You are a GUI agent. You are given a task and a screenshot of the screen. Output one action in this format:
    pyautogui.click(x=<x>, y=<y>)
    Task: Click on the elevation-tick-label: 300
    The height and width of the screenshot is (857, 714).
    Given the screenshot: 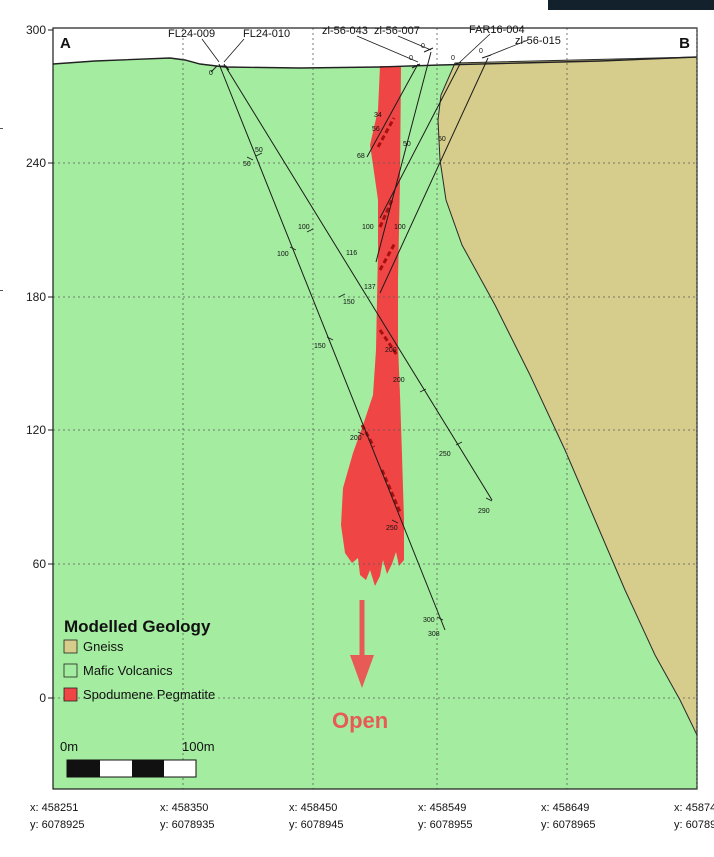 What is the action you would take?
    pyautogui.click(x=36, y=30)
    